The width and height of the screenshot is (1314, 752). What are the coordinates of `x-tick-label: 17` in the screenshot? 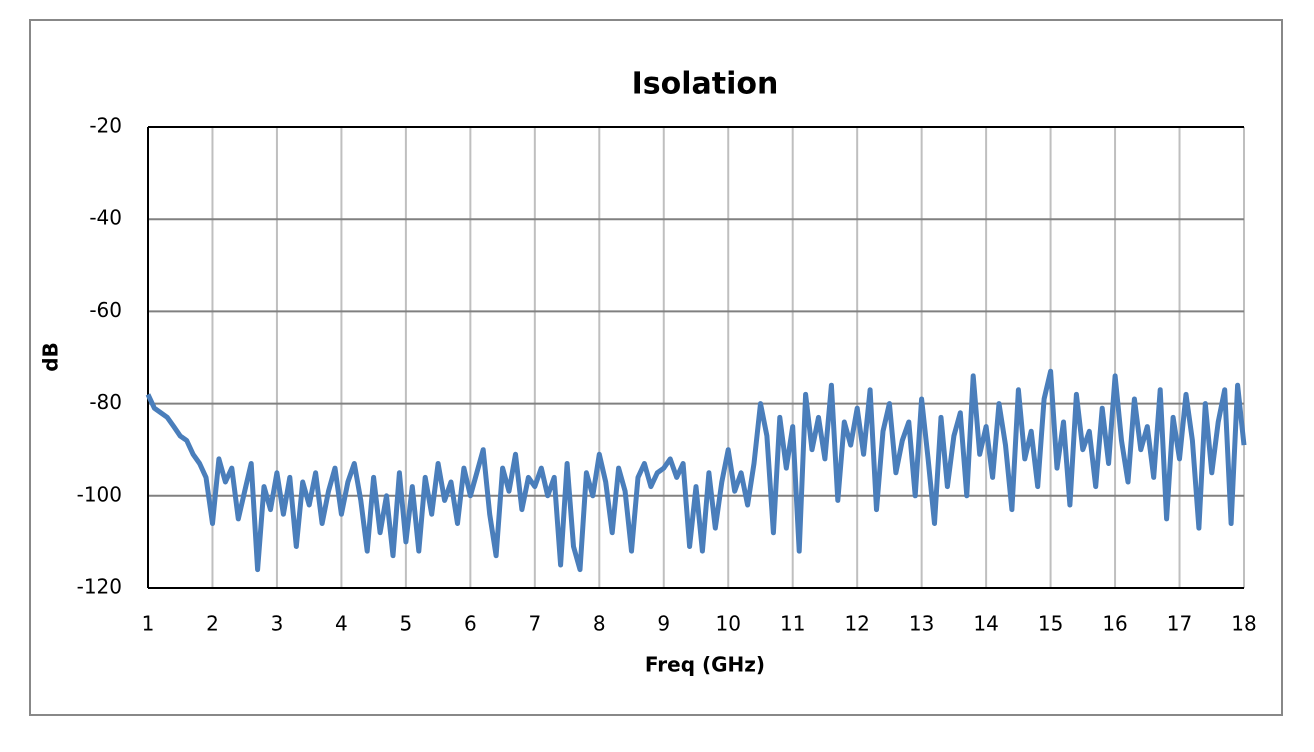 It's located at (1179, 624).